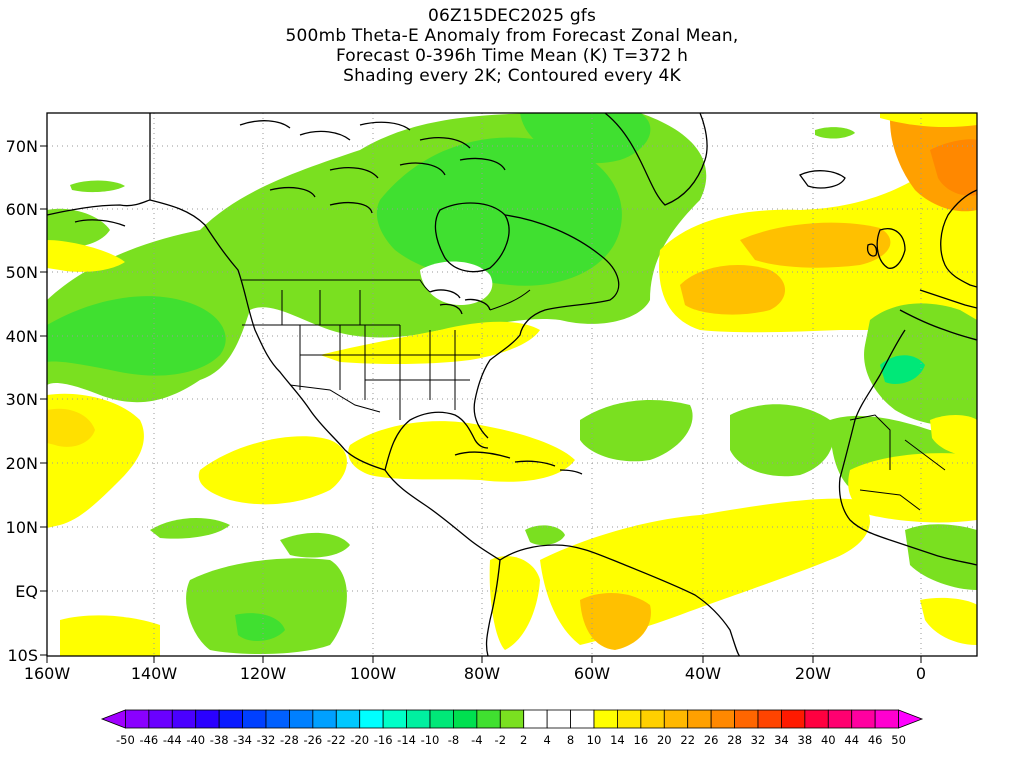 The image size is (1024, 768). Describe the element at coordinates (656, 159) in the screenshot. I see `coastline-greenland` at that location.